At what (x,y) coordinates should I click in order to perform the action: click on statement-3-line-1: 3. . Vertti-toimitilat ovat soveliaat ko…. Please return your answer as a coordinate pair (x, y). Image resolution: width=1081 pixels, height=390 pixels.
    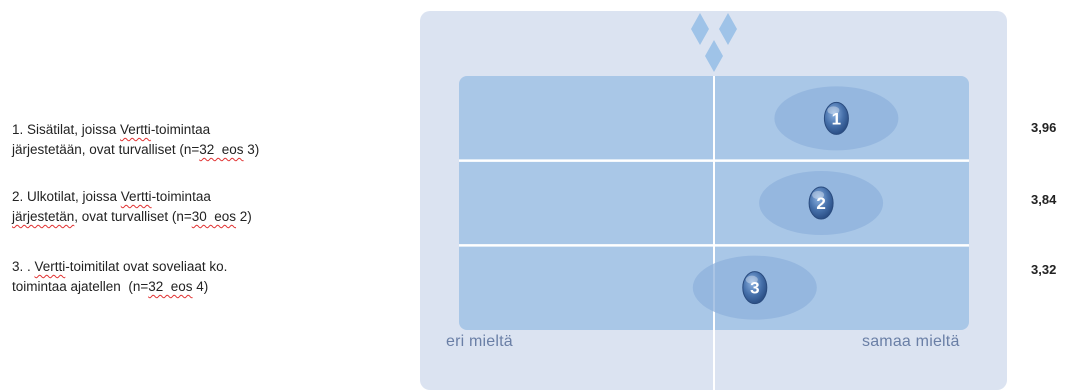
    Looking at the image, I should click on (212, 267).